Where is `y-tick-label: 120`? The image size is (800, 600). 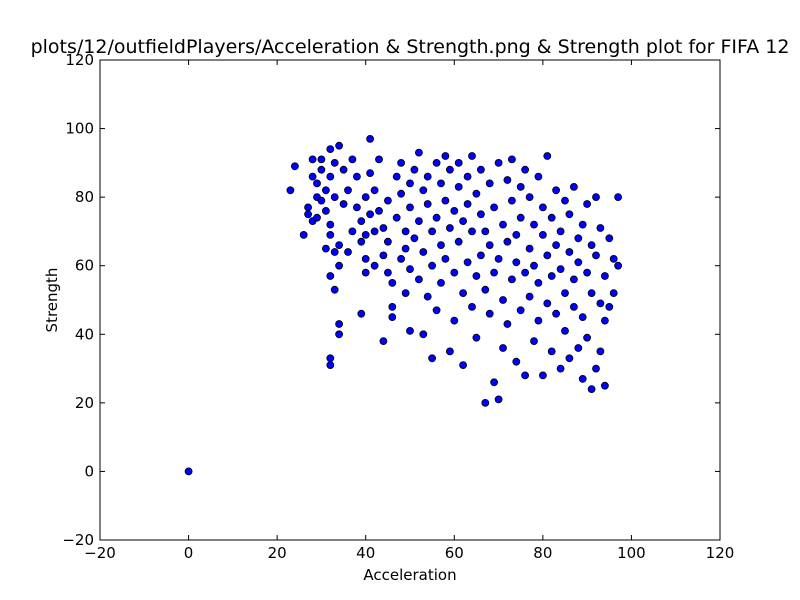 y-tick-label: 120 is located at coordinates (79, 60).